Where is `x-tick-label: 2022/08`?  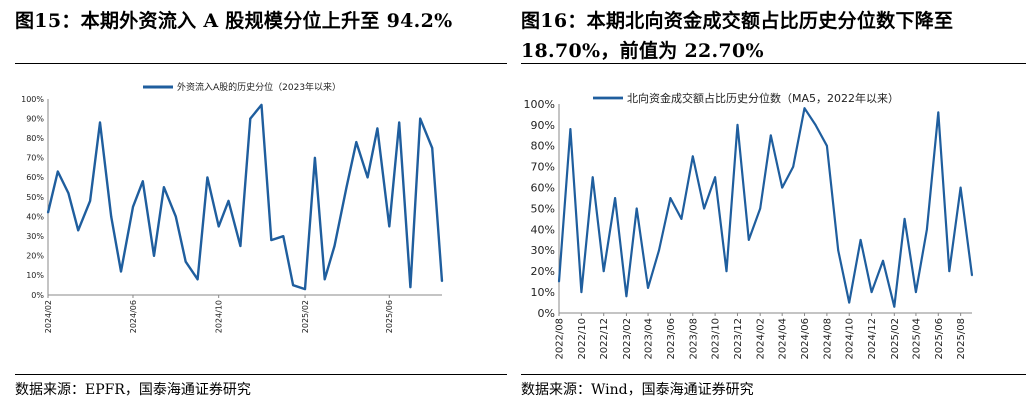
x-tick-label: 2022/08 is located at coordinates (560, 339).